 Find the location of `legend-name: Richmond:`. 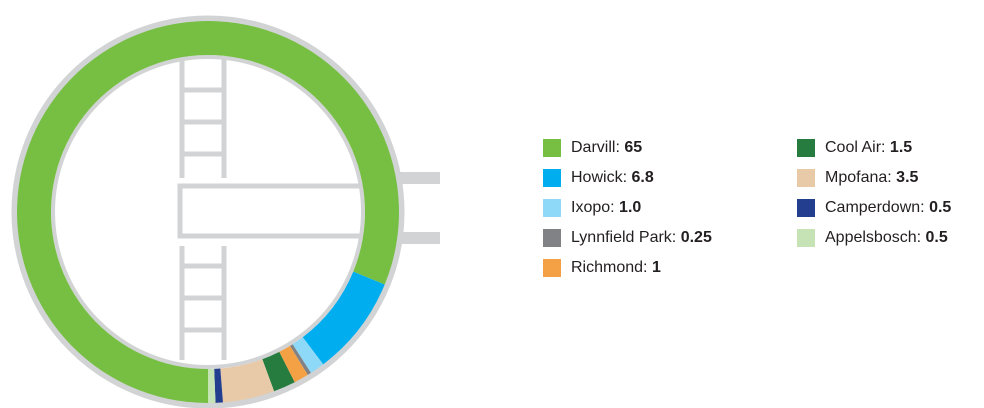

legend-name: Richmond: is located at coordinates (609, 267).